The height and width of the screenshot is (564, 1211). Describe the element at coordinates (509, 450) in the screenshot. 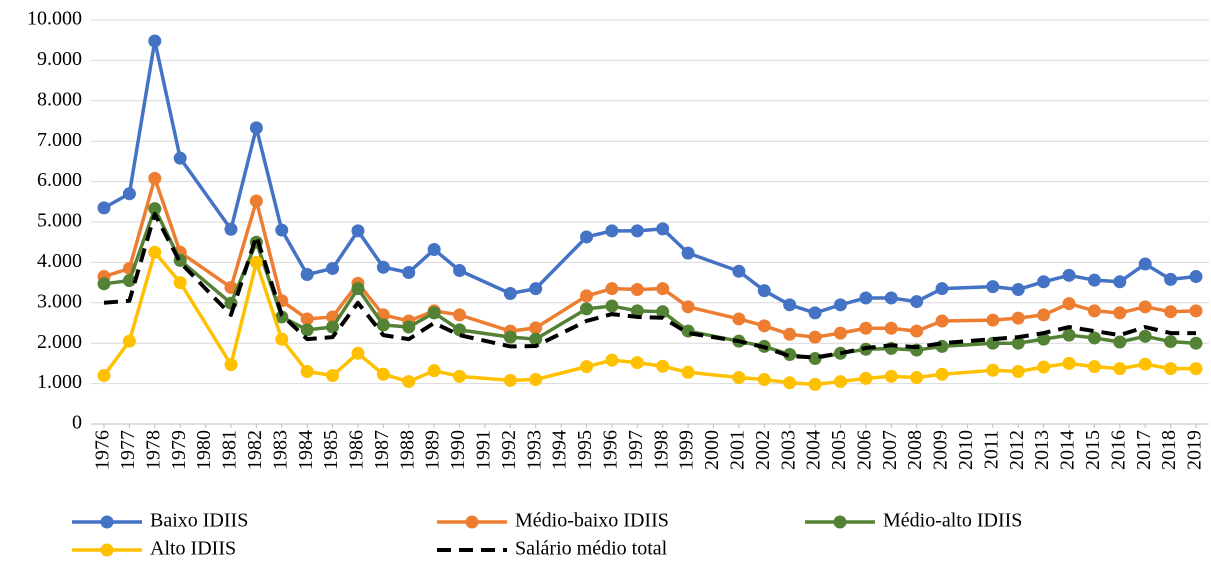

I see `x-tick-label: 1992` at that location.